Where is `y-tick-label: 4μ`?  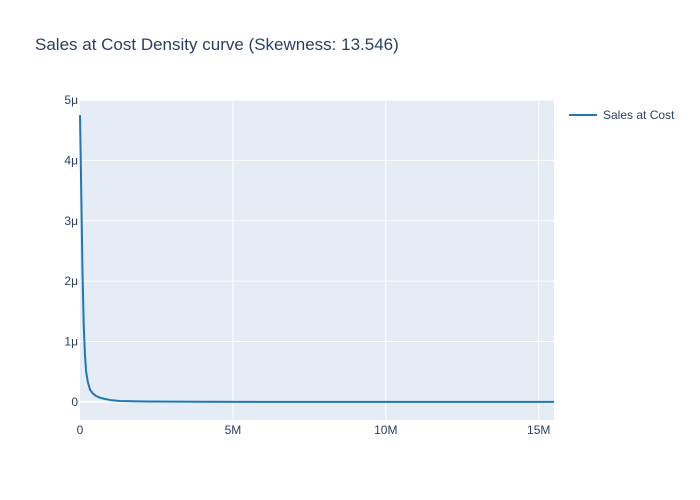 y-tick-label: 4μ is located at coordinates (71, 160).